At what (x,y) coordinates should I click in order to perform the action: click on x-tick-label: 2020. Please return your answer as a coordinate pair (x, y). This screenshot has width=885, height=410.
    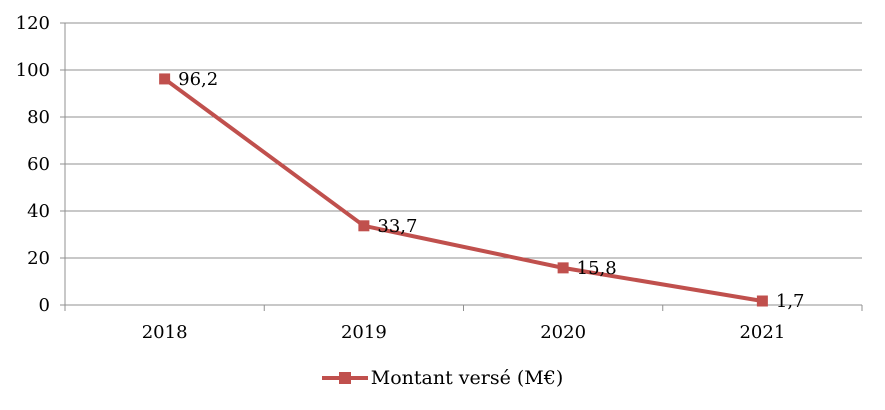
    Looking at the image, I should click on (563, 332).